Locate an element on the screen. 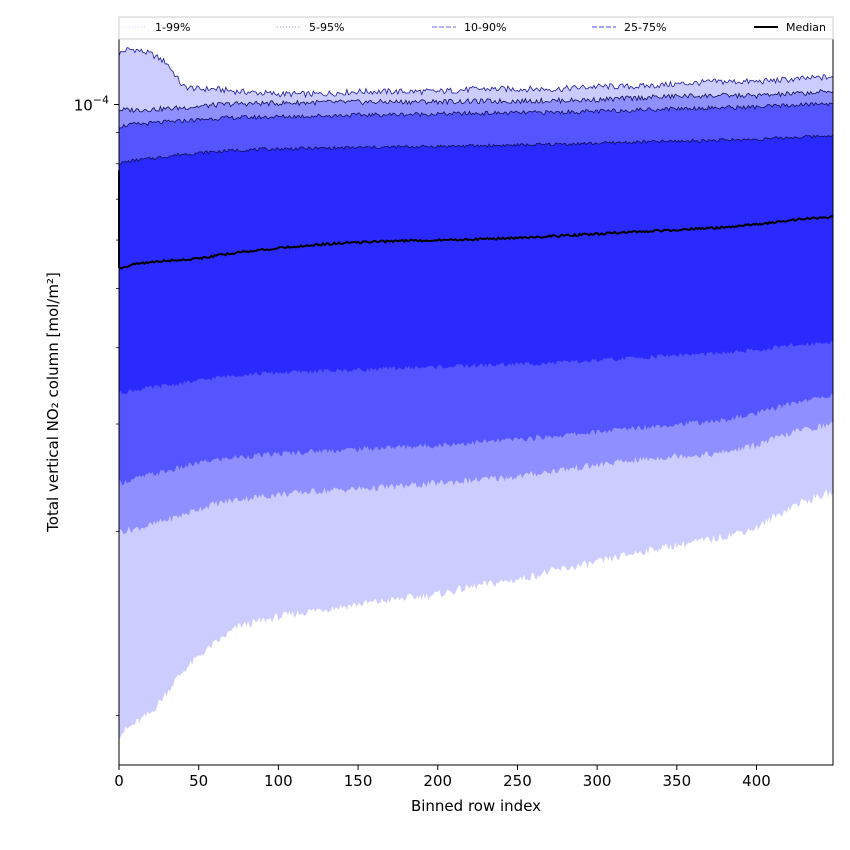 The height and width of the screenshot is (850, 850). x-tick-label: 50 is located at coordinates (198, 781).